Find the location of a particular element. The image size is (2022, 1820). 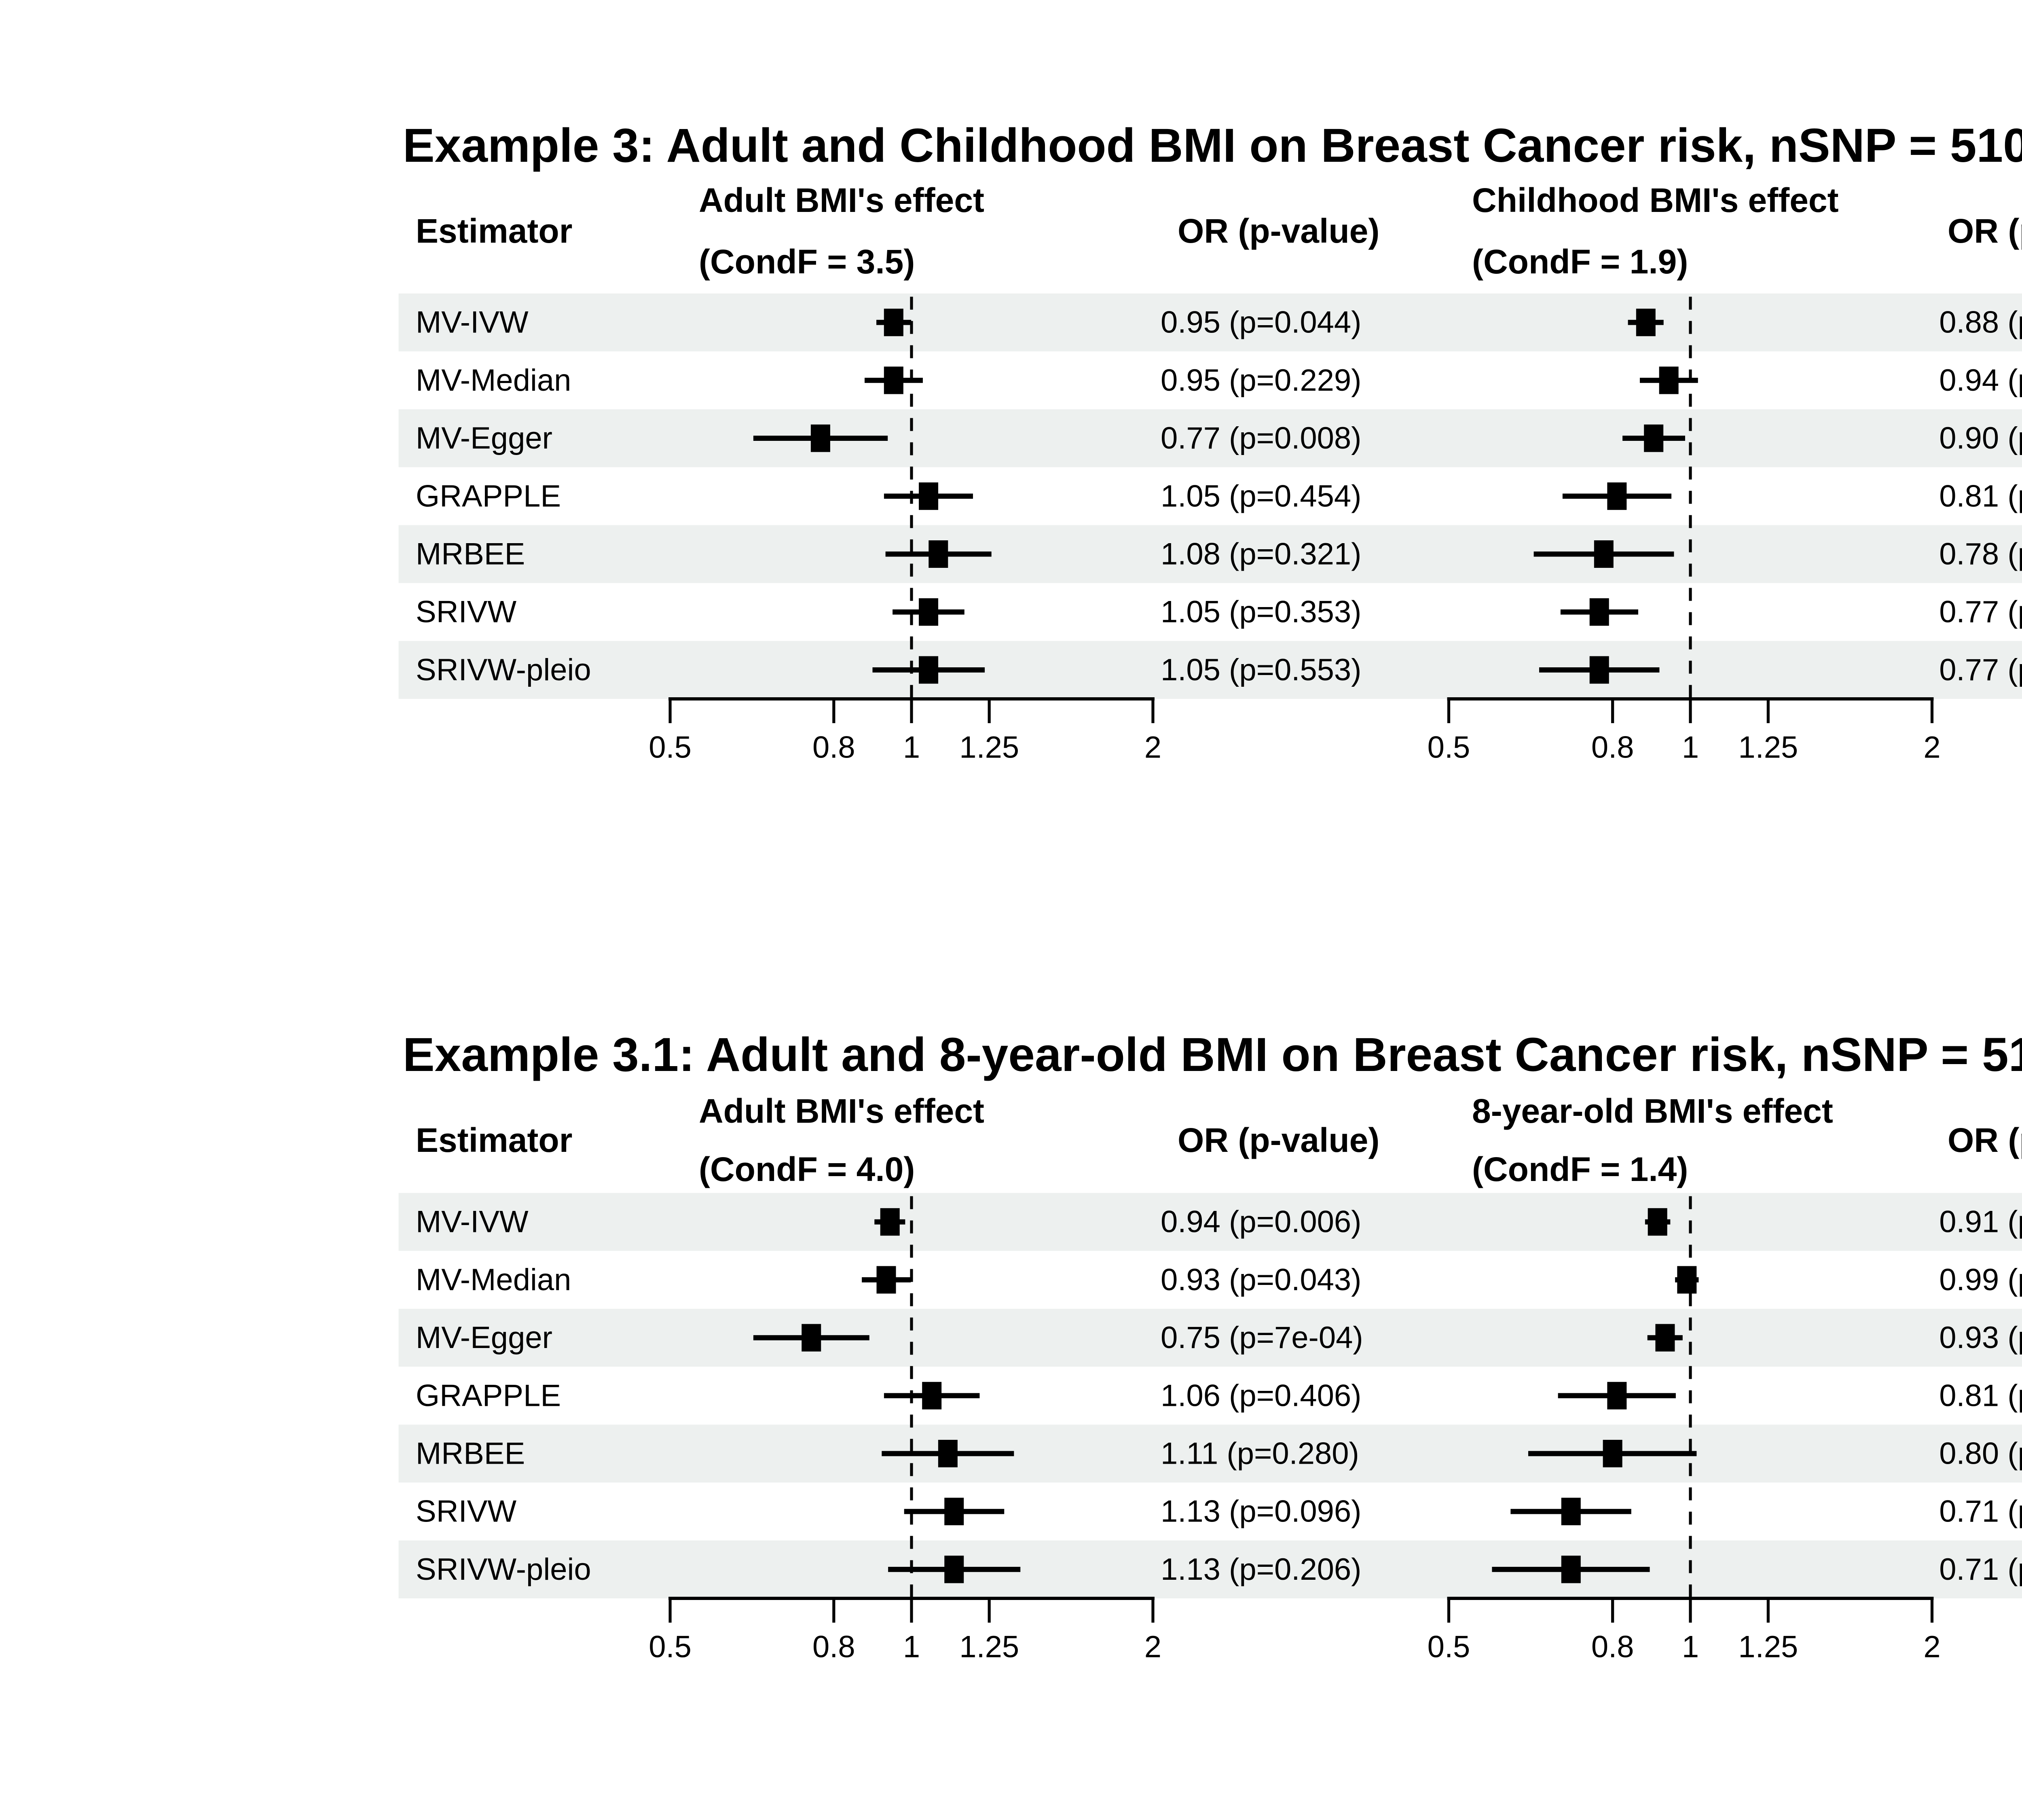

or-value: 0.99 (p=0.564) is located at coordinates (1980, 1280).